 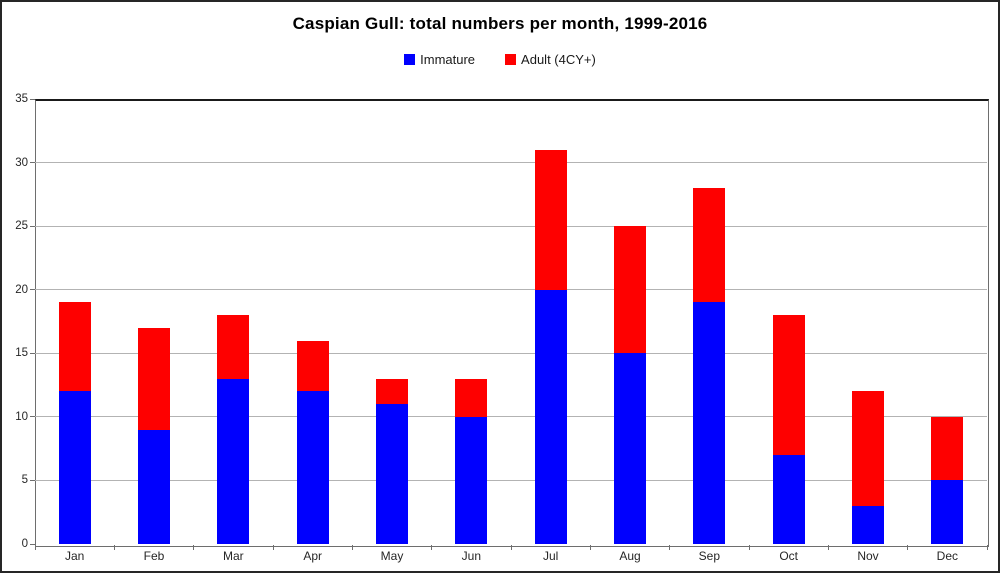 I want to click on bar-dec-immature, so click(x=947, y=512).